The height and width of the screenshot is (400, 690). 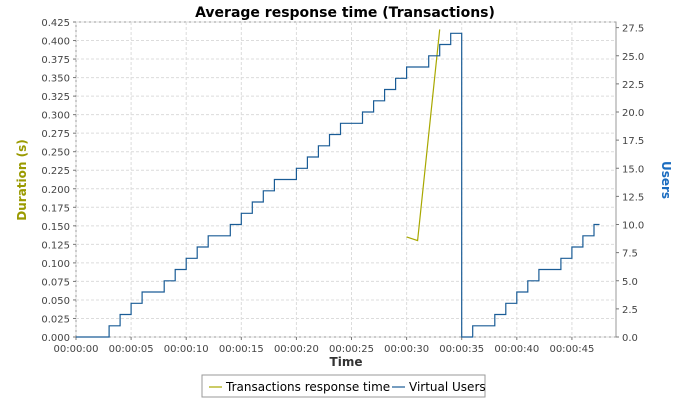 I want to click on right-axis-tick-label: 5.0, so click(x=630, y=282).